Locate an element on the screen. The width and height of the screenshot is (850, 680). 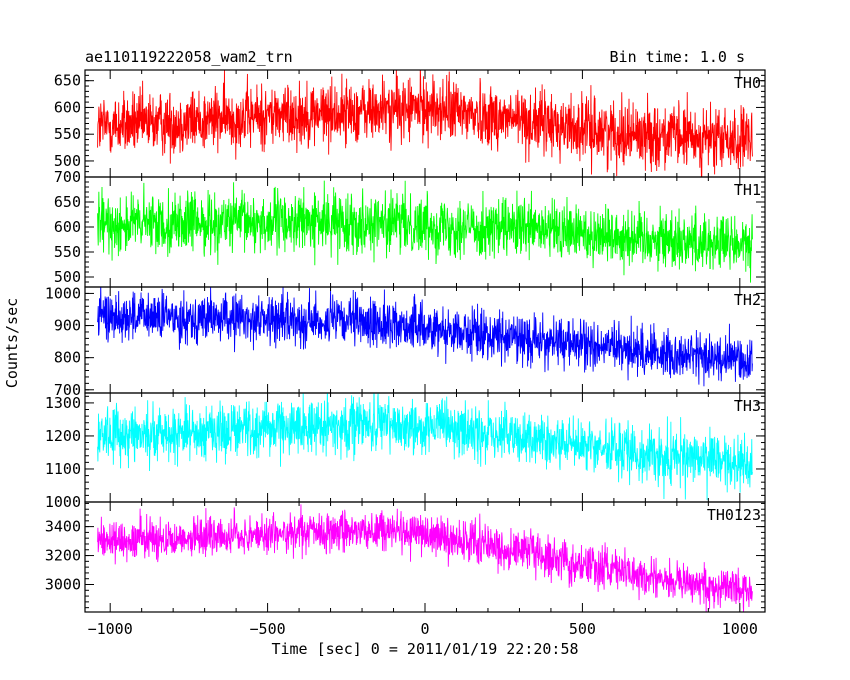
panel-th0: 500 550 600 650 TH0 is located at coordinates (410, 123).